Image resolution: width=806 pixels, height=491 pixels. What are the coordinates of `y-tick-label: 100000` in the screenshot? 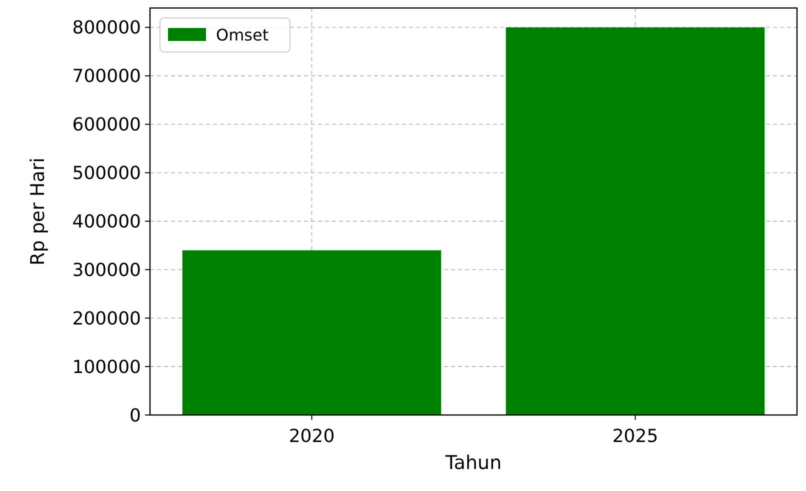 It's located at (106, 367).